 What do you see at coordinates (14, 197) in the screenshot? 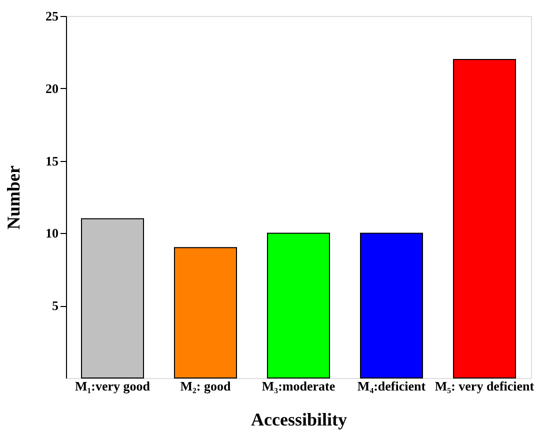
I see `y-axis-title: Number` at bounding box center [14, 197].